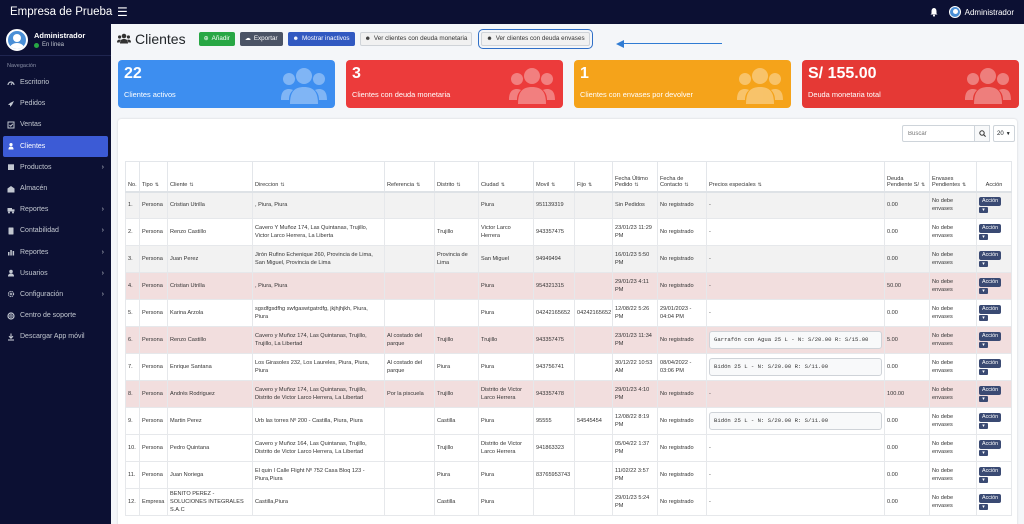 Image resolution: width=1024 pixels, height=524 pixels. Describe the element at coordinates (216, 38) in the screenshot. I see `add-client-button: ⊕ Añadir` at that location.